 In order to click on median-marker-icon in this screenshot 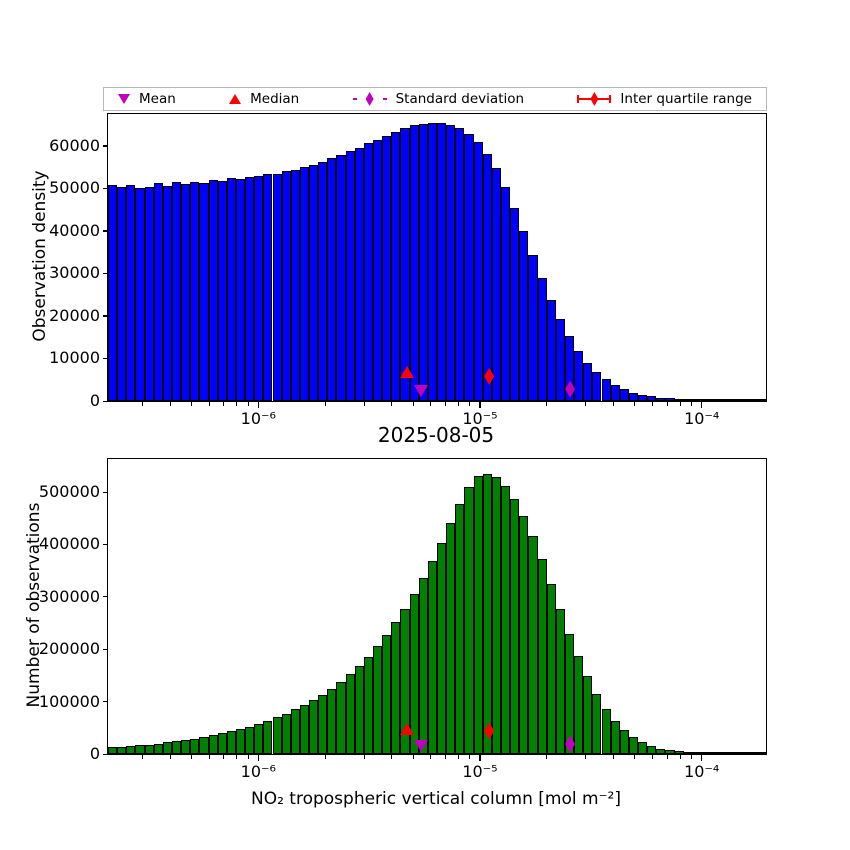, I will do `click(407, 729)`.